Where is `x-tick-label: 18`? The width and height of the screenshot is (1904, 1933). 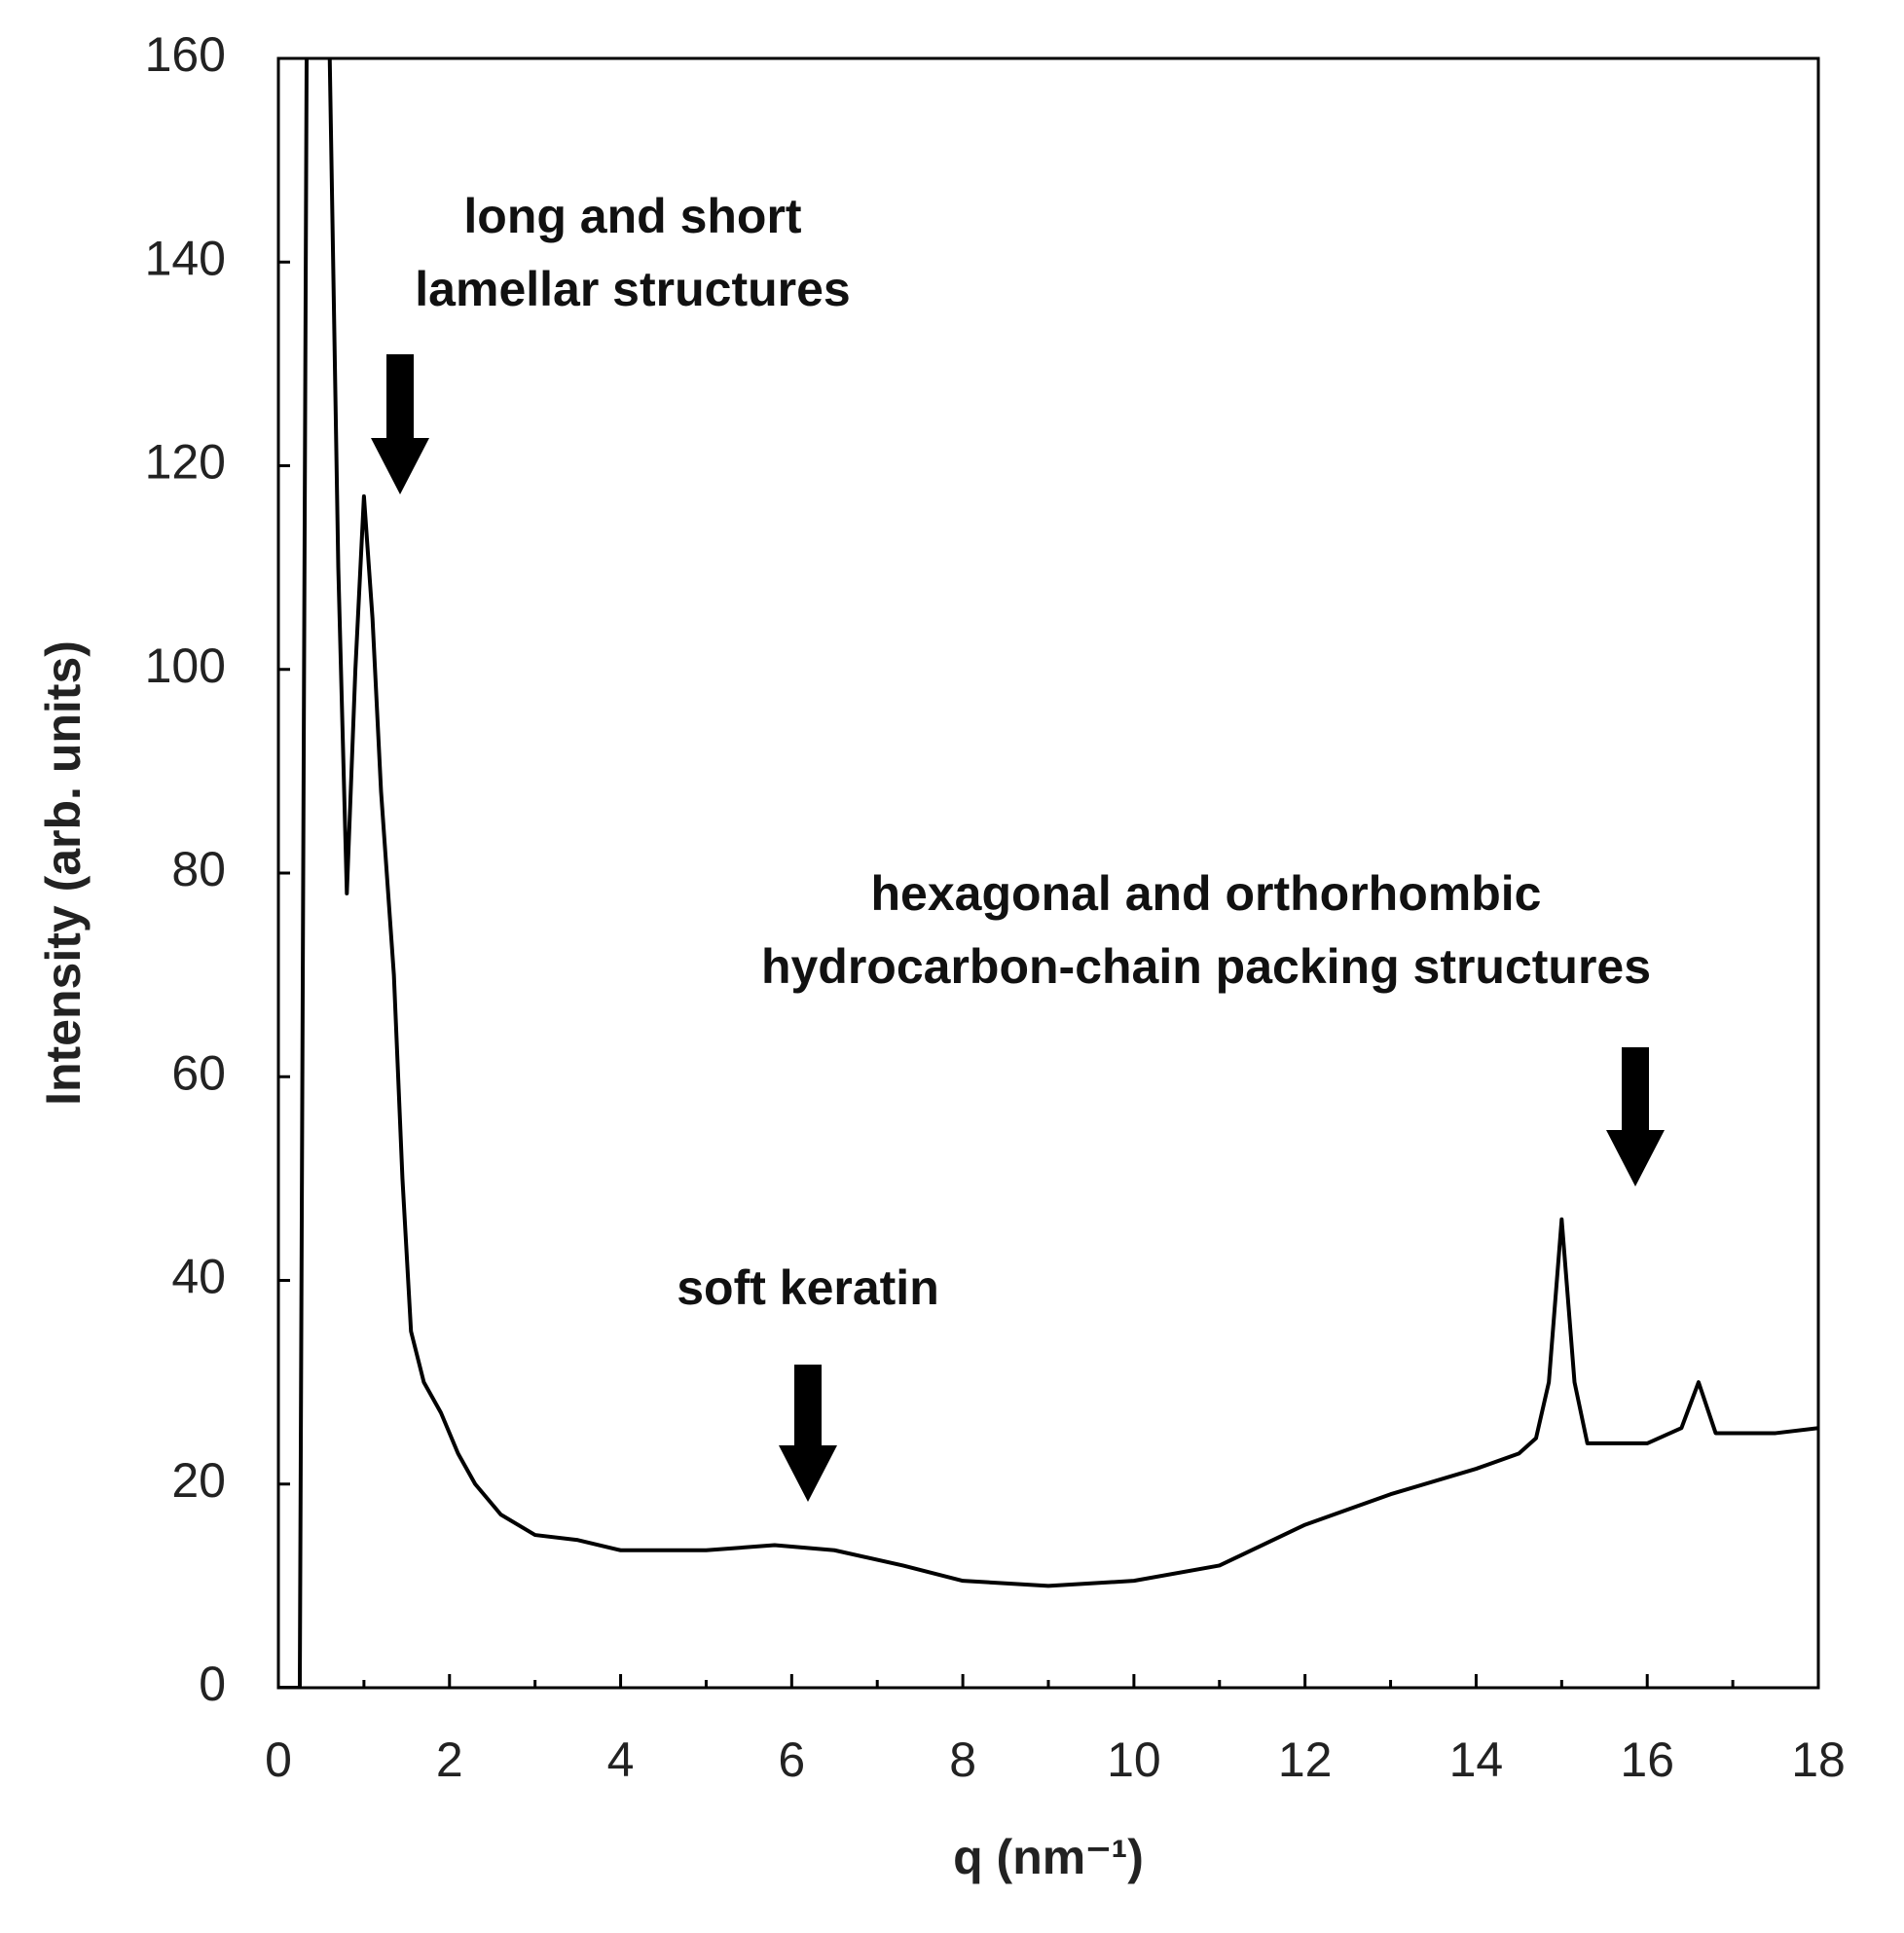
x-tick-label: 18 is located at coordinates (1818, 1759).